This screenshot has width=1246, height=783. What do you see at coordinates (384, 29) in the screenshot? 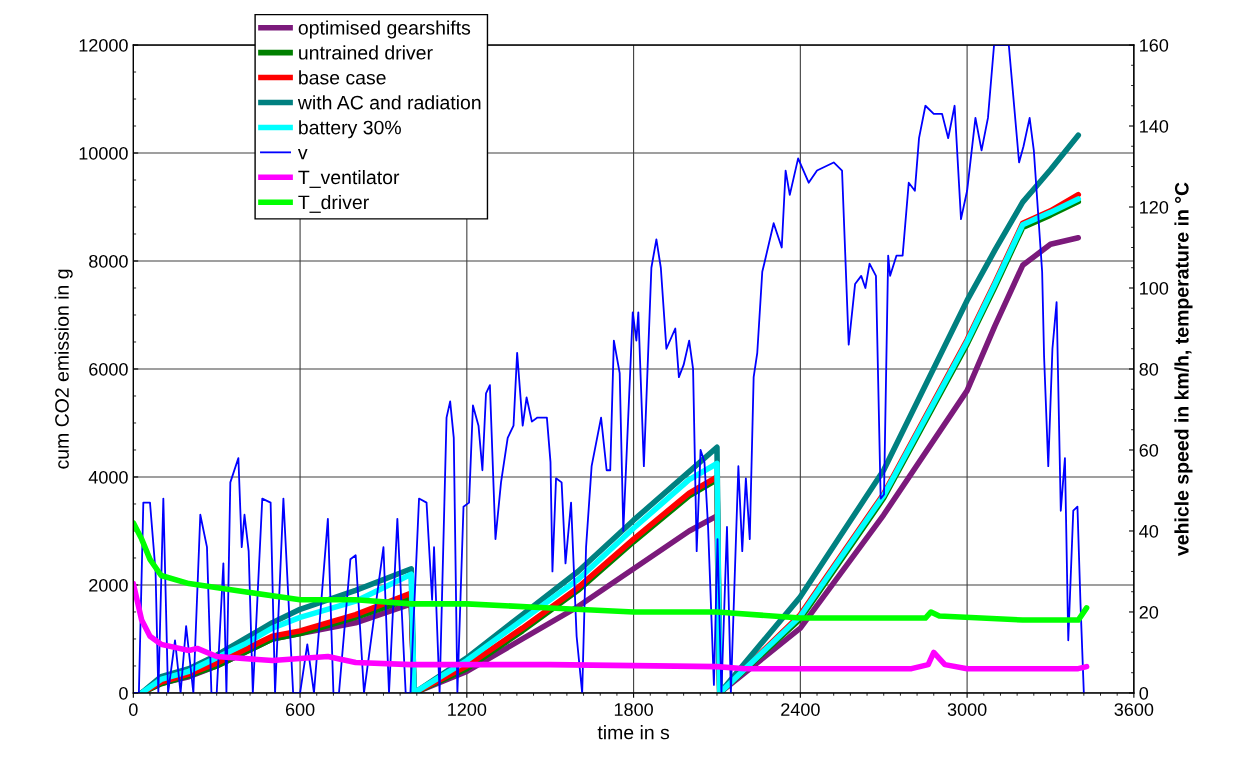
I see `legend-label: optimised gearshifts` at bounding box center [384, 29].